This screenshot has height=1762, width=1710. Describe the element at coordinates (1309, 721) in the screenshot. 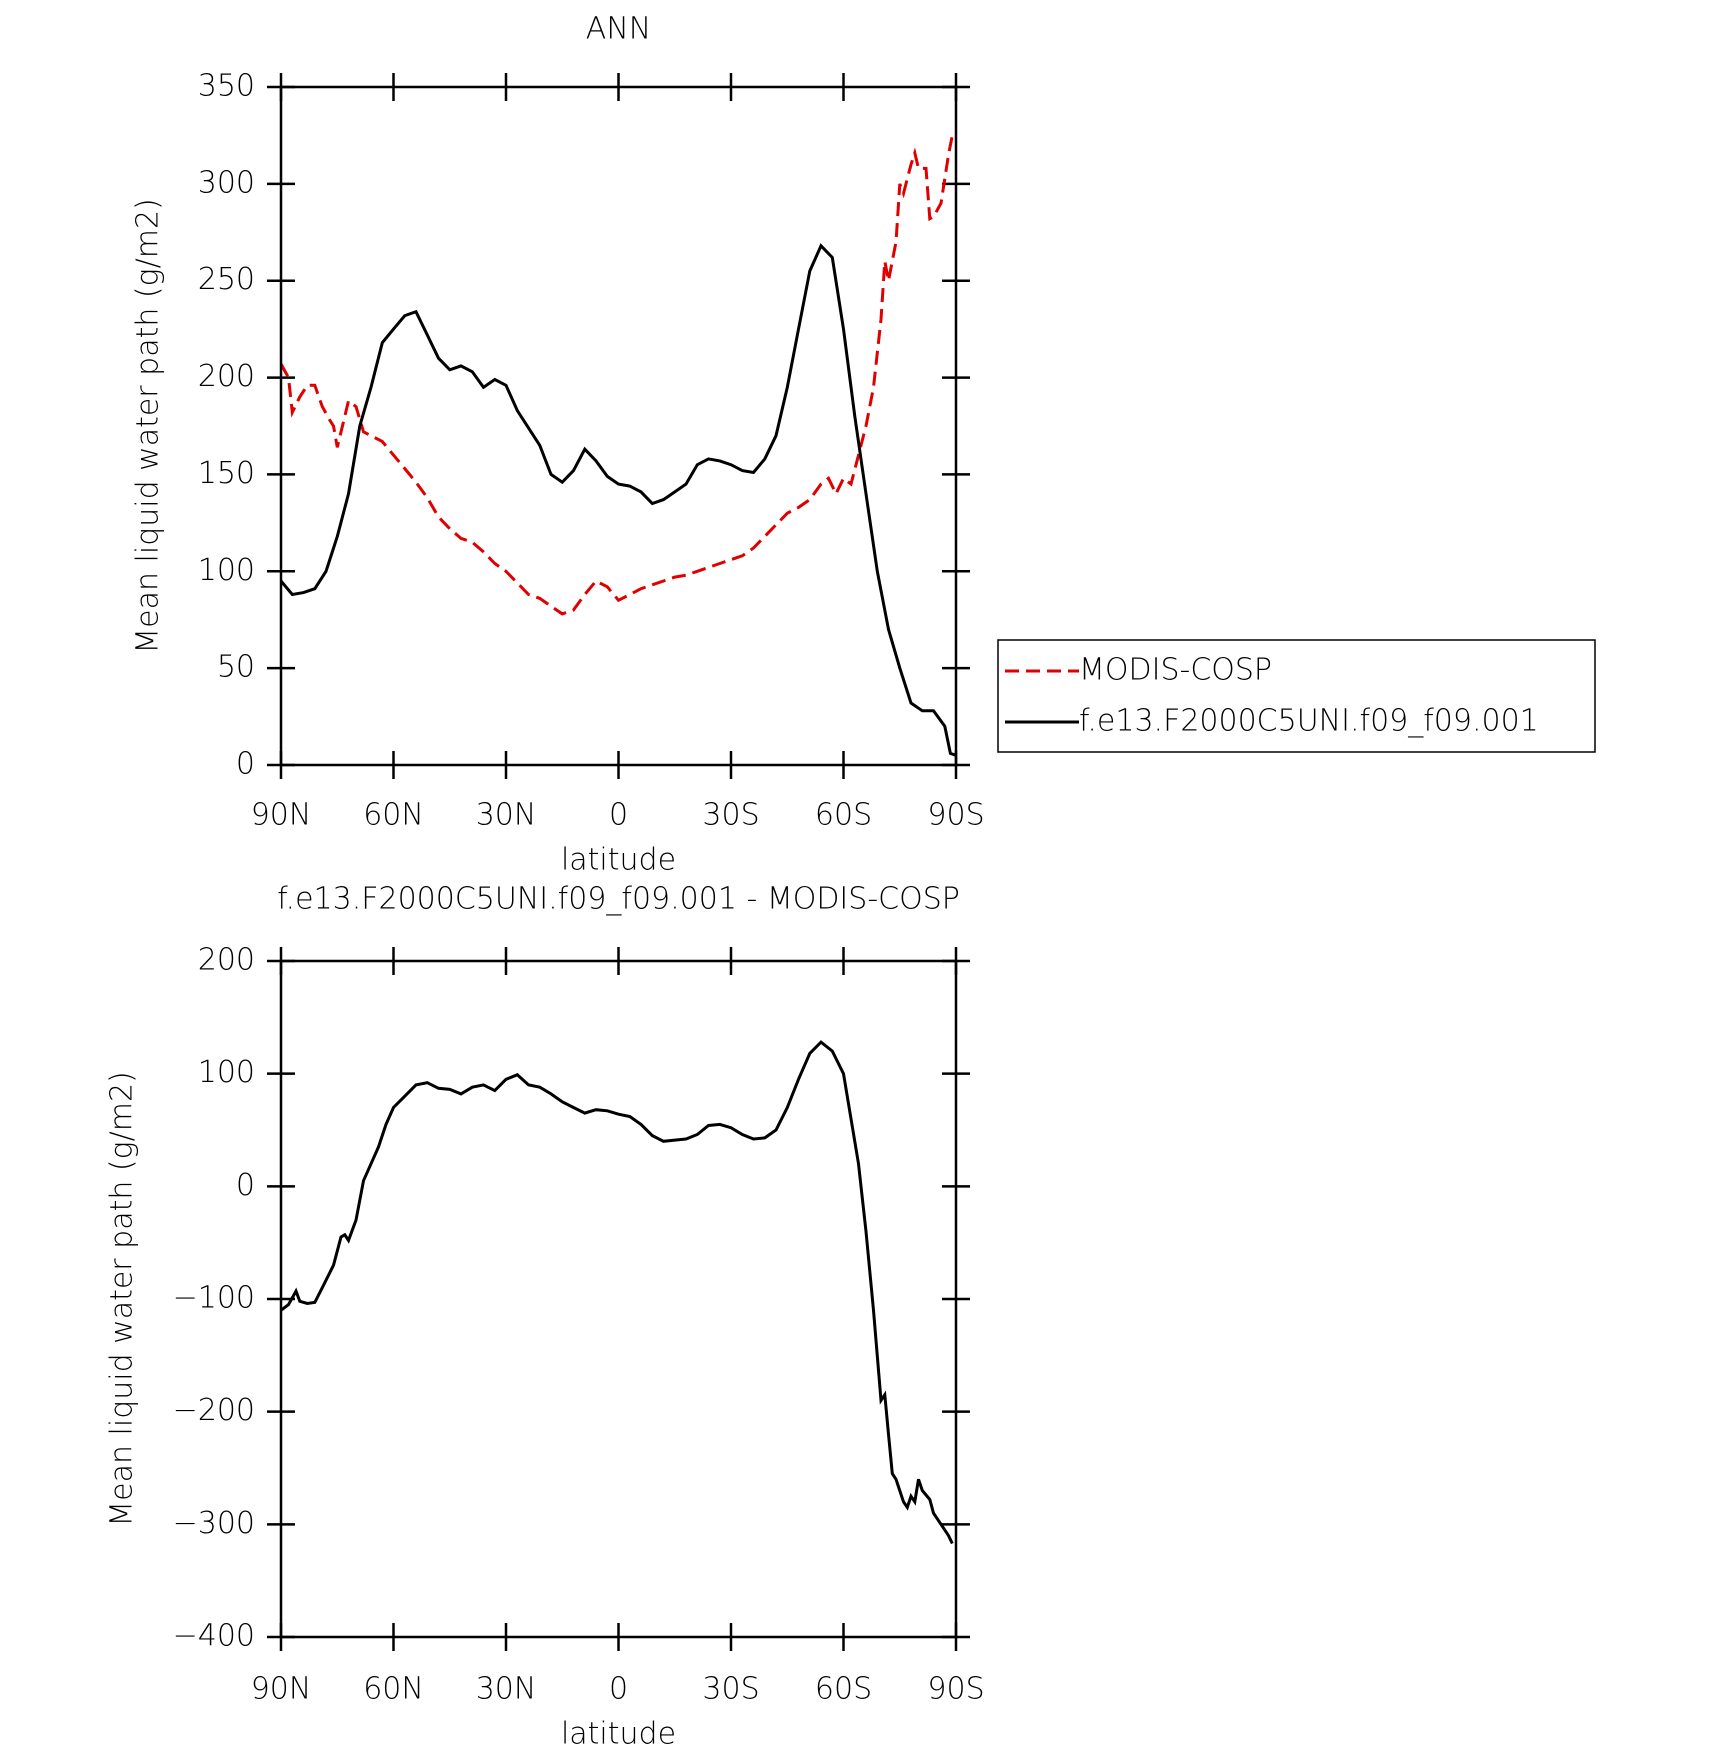

I see `legend-label: f.e13.F2000C5UNI.f09_f09.001` at that location.